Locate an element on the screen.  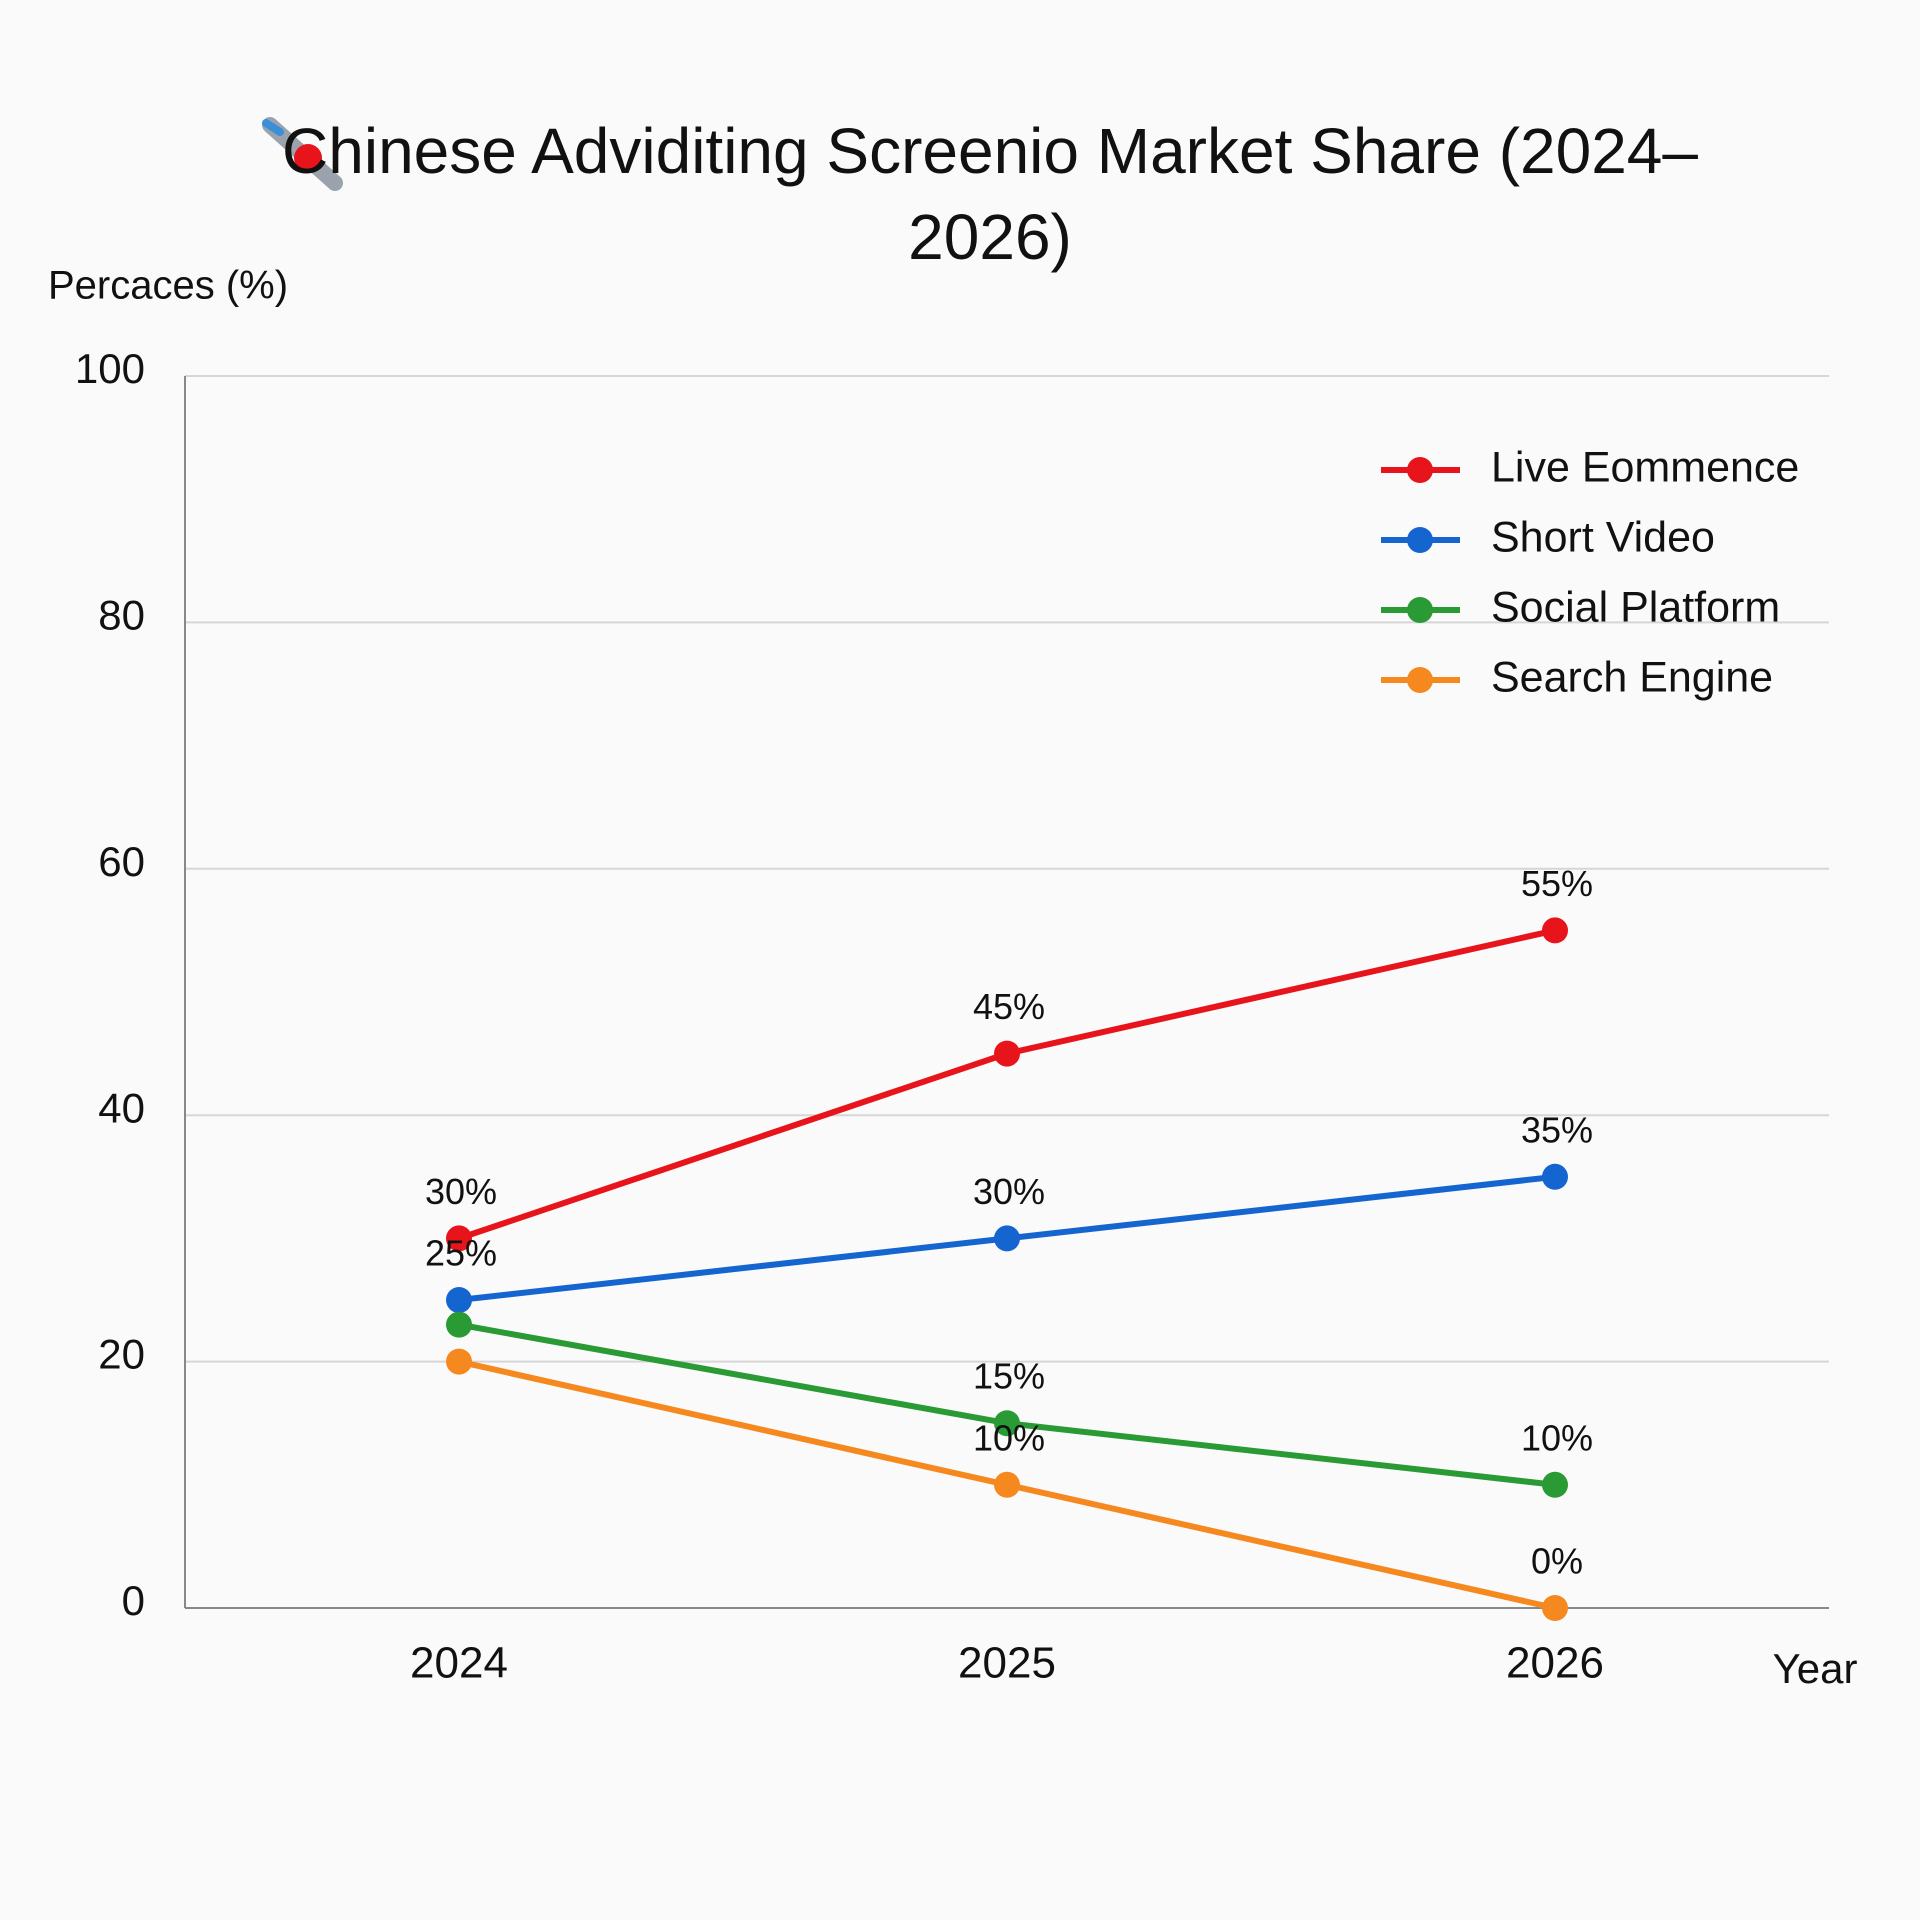
legend-label: Social Platform is located at coordinates (1635, 607).